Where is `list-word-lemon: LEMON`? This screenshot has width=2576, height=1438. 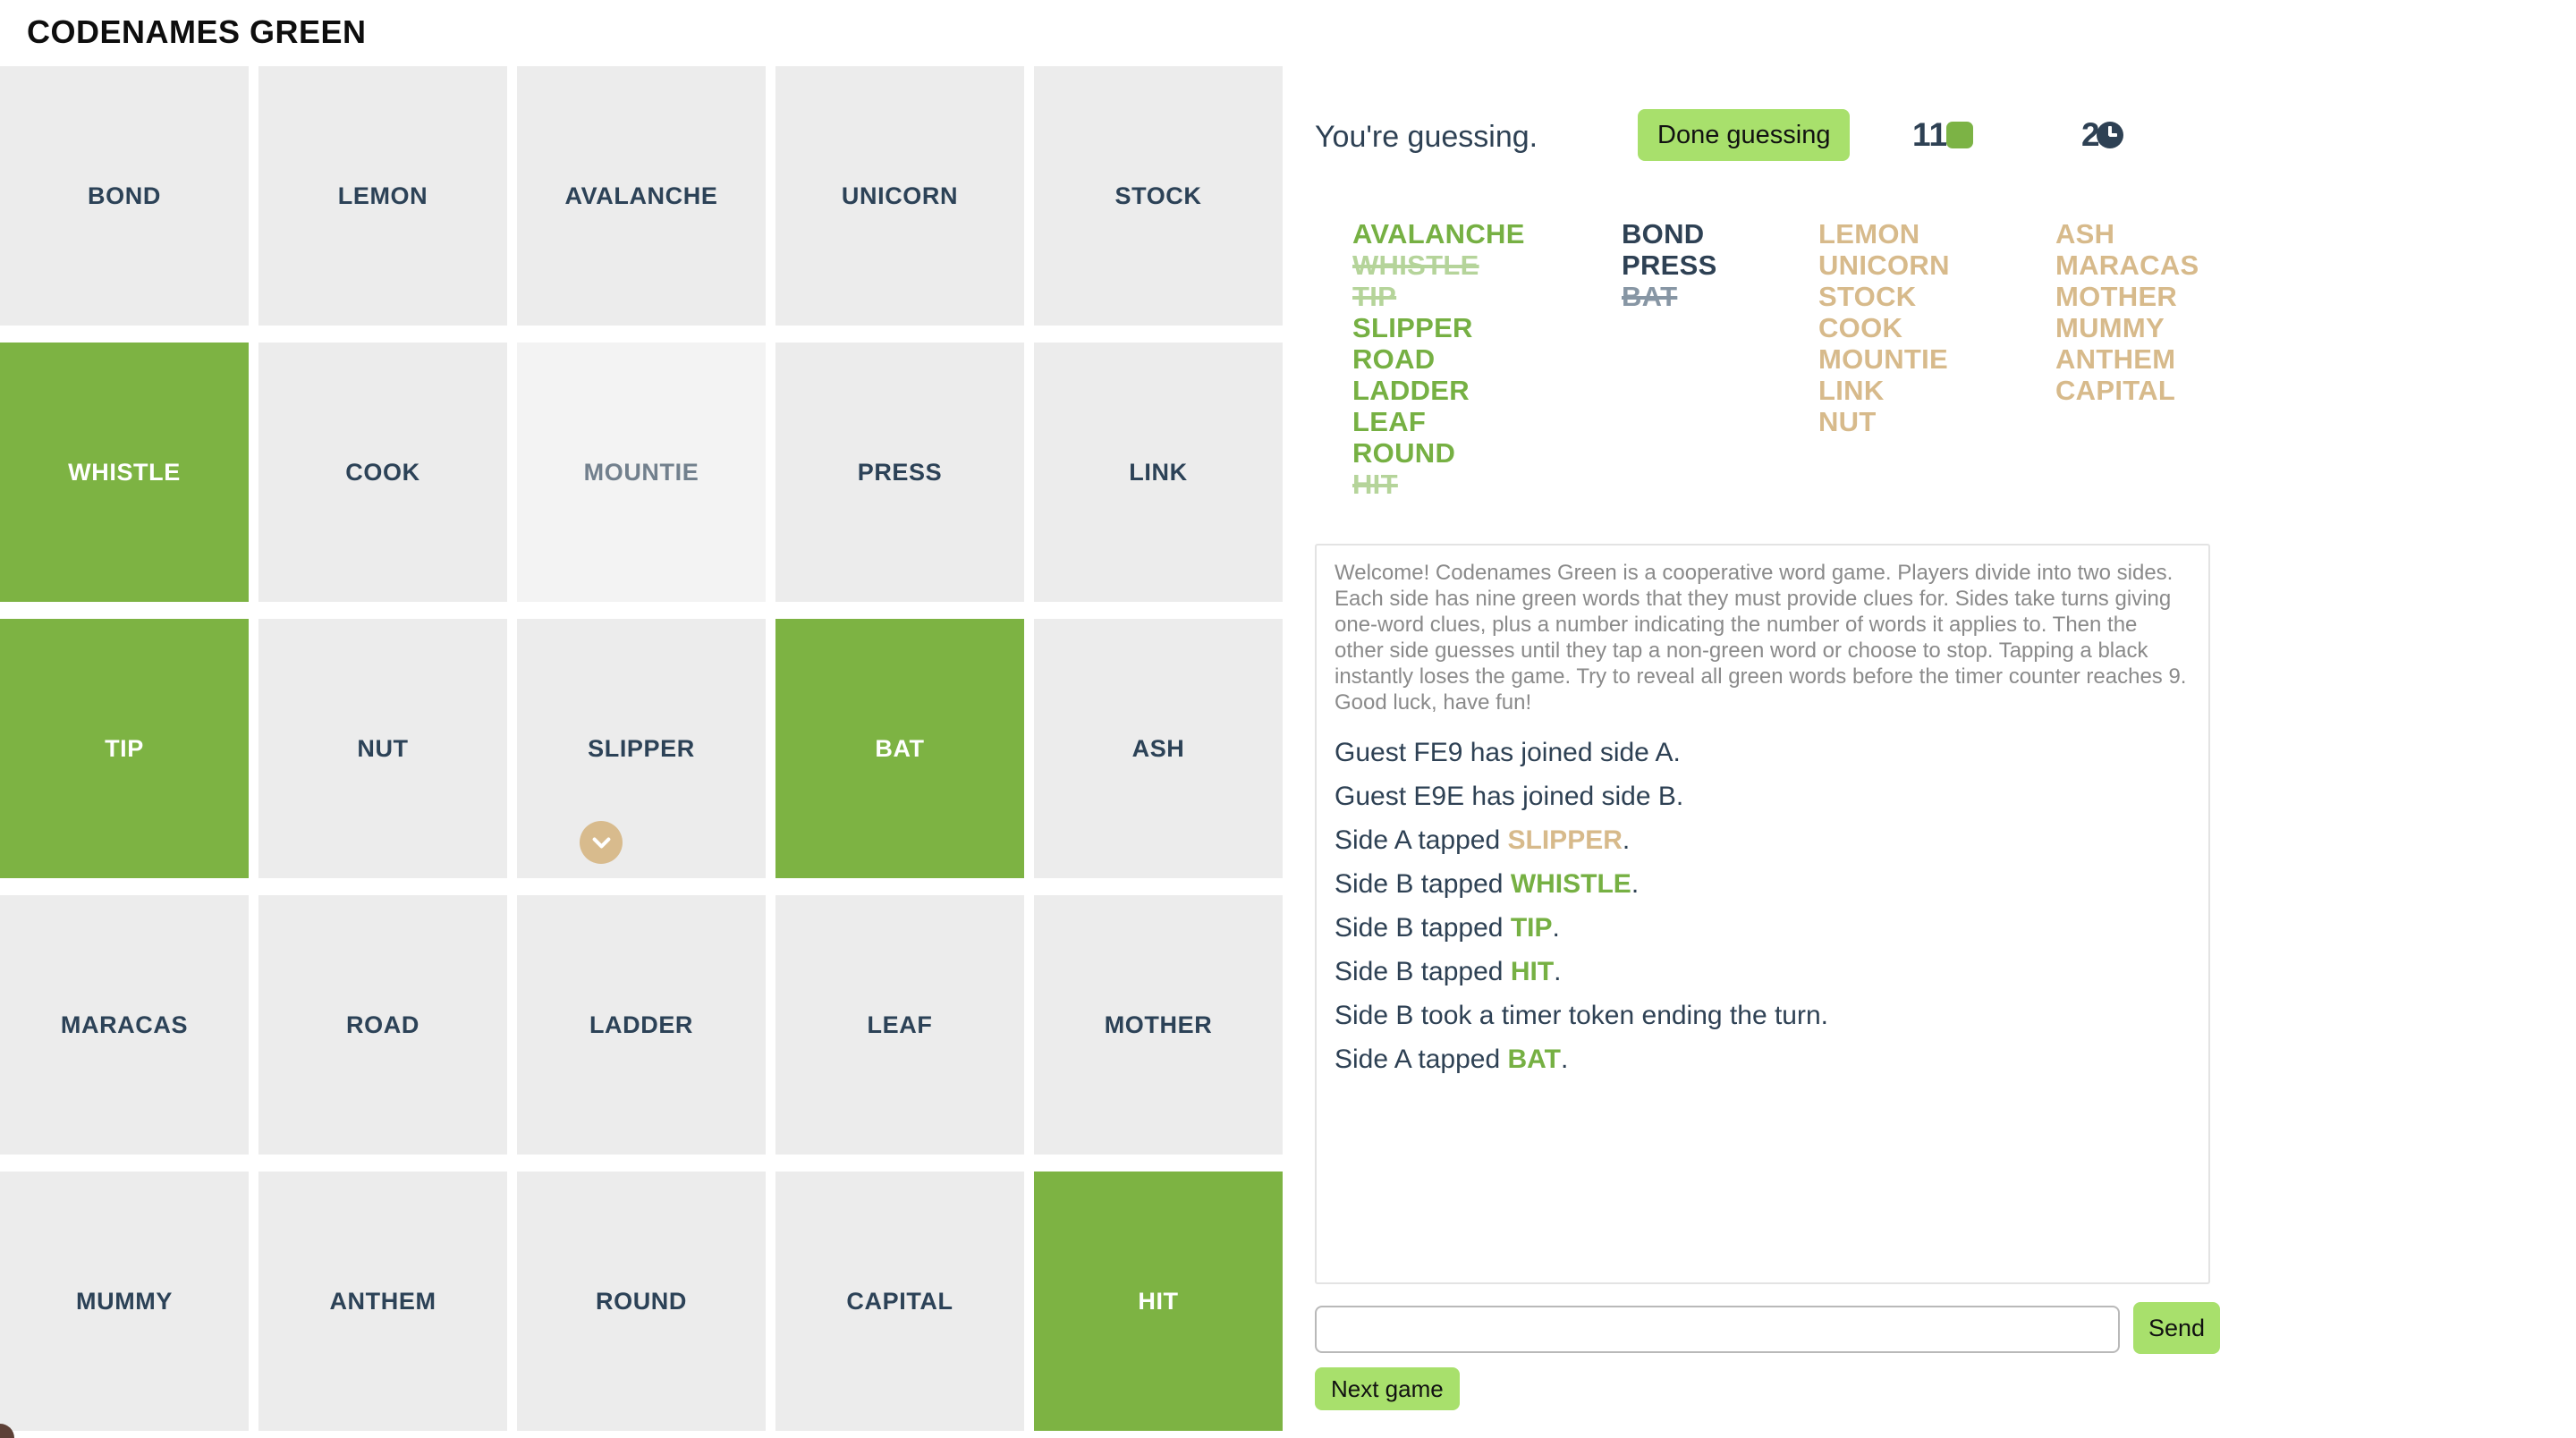 list-word-lemon: LEMON is located at coordinates (1869, 234).